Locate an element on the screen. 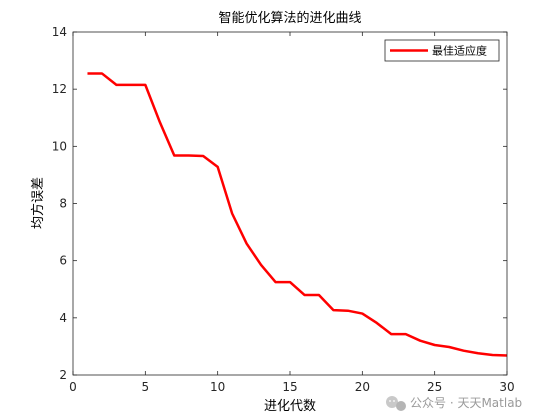 This screenshot has width=560, height=420. x-tick-label: 25 is located at coordinates (434, 387).